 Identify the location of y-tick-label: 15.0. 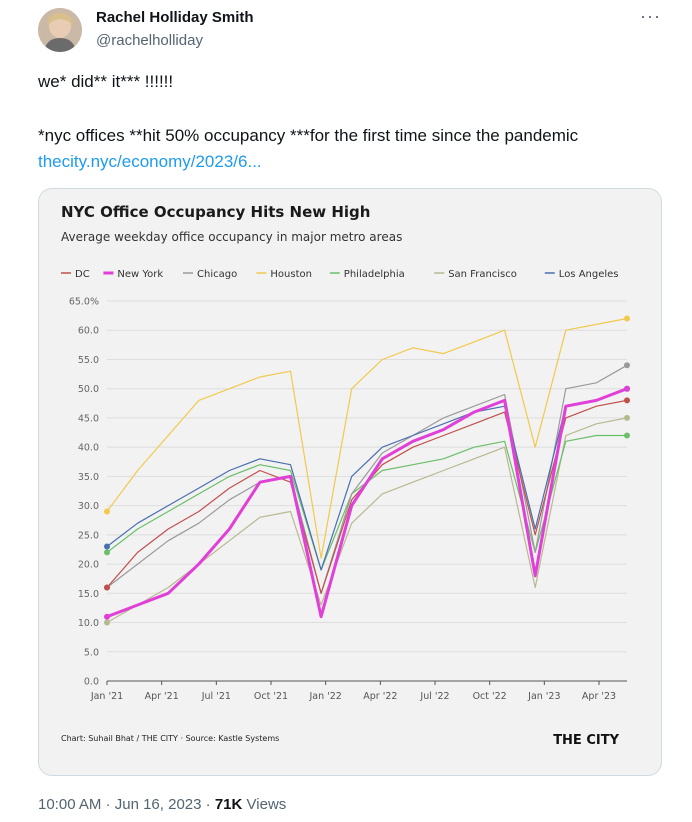
(88, 594).